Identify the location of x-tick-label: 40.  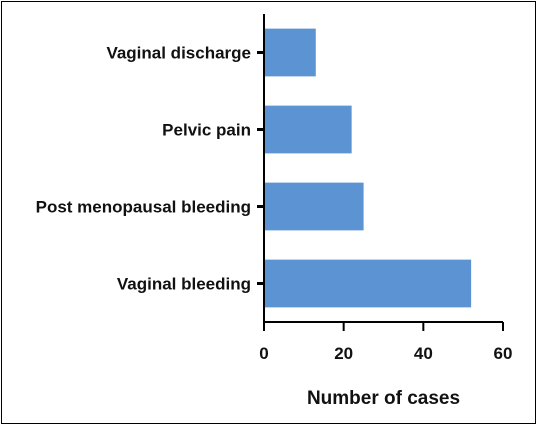
(423, 353).